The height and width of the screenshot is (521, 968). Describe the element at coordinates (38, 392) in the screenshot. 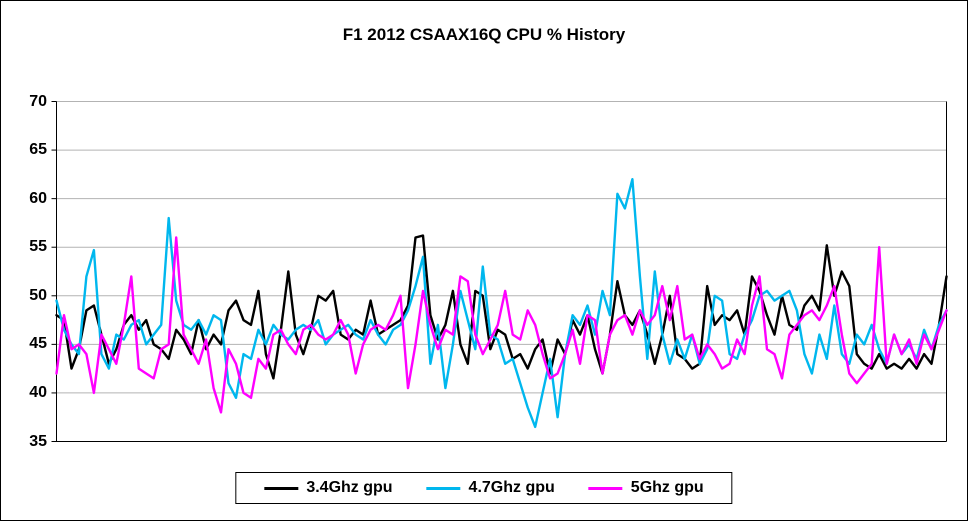

I see `y-axis-tick-label: 40` at that location.